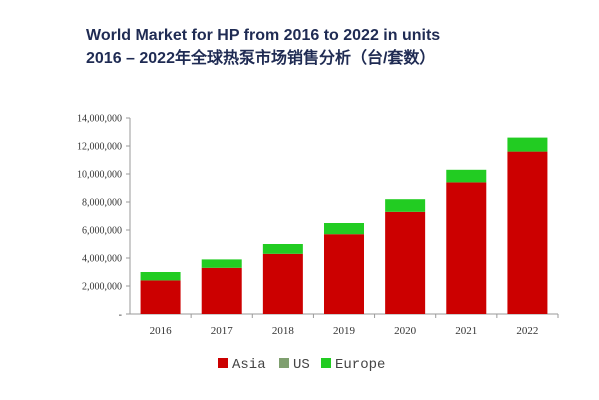 Image resolution: width=599 pixels, height=400 pixels. Describe the element at coordinates (283, 331) in the screenshot. I see `x-tick-label: 2018` at that location.